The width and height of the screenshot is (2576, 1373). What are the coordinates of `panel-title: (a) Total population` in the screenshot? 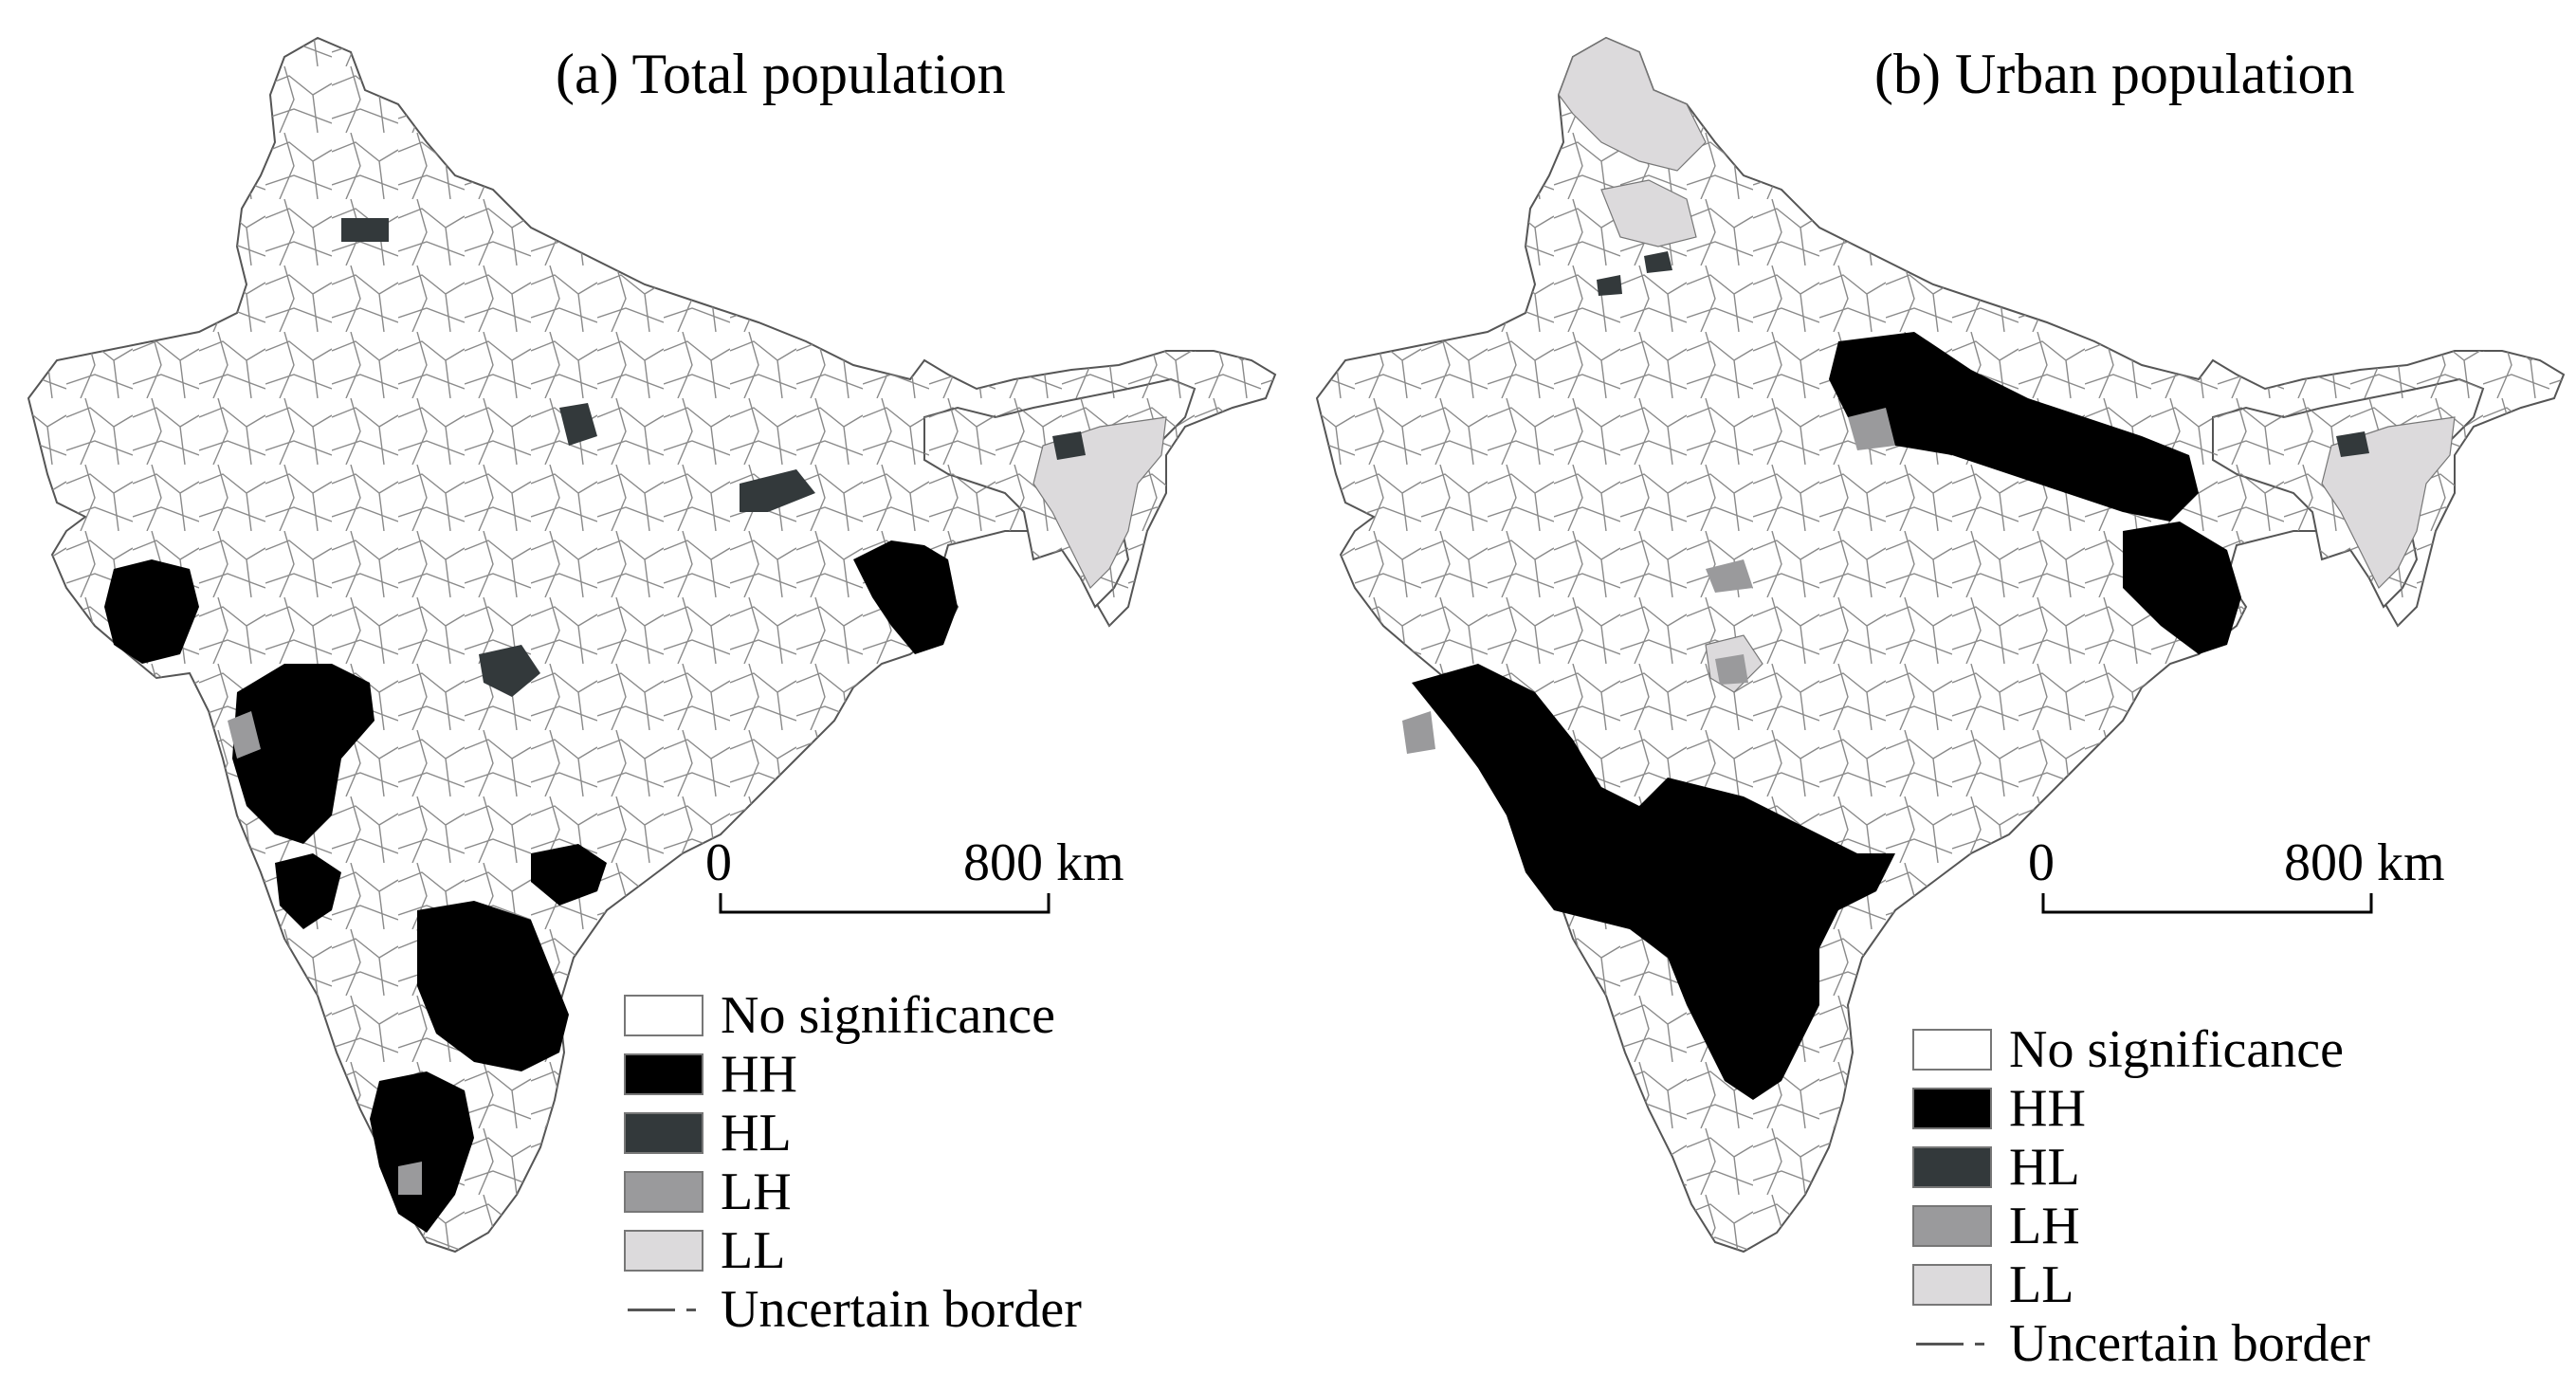 It's located at (781, 74).